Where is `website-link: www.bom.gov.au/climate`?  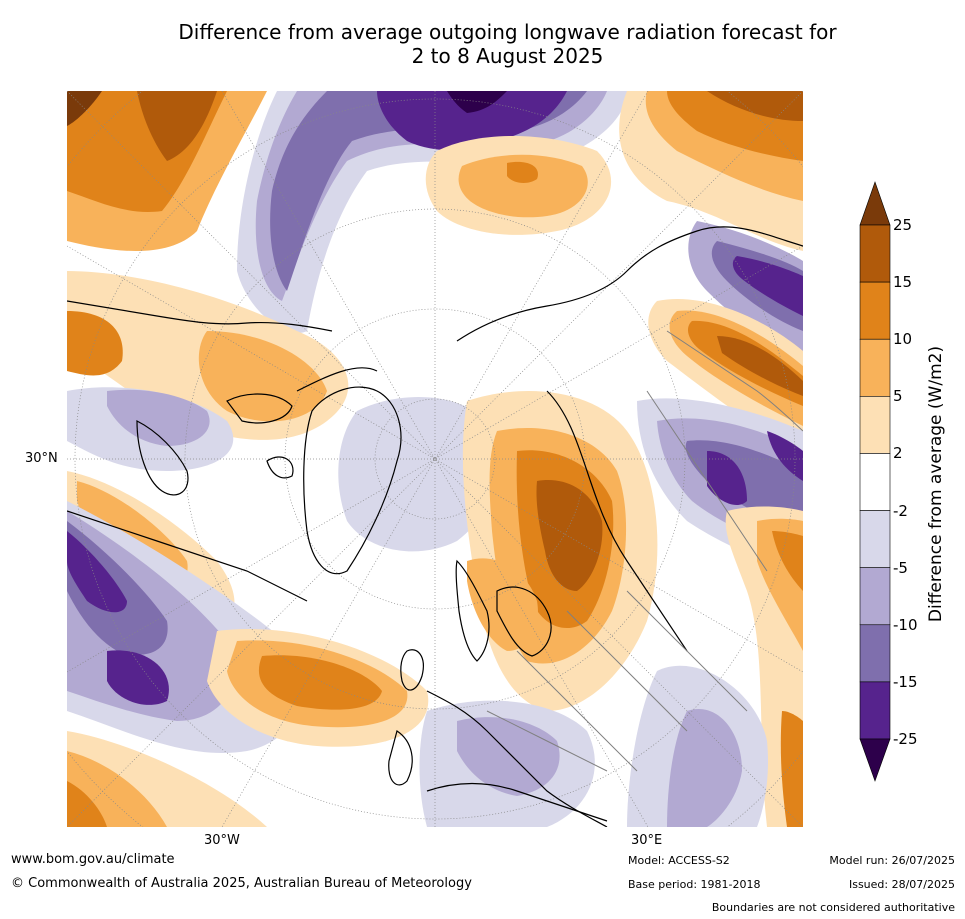
website-link: www.bom.gov.au/climate is located at coordinates (93, 859).